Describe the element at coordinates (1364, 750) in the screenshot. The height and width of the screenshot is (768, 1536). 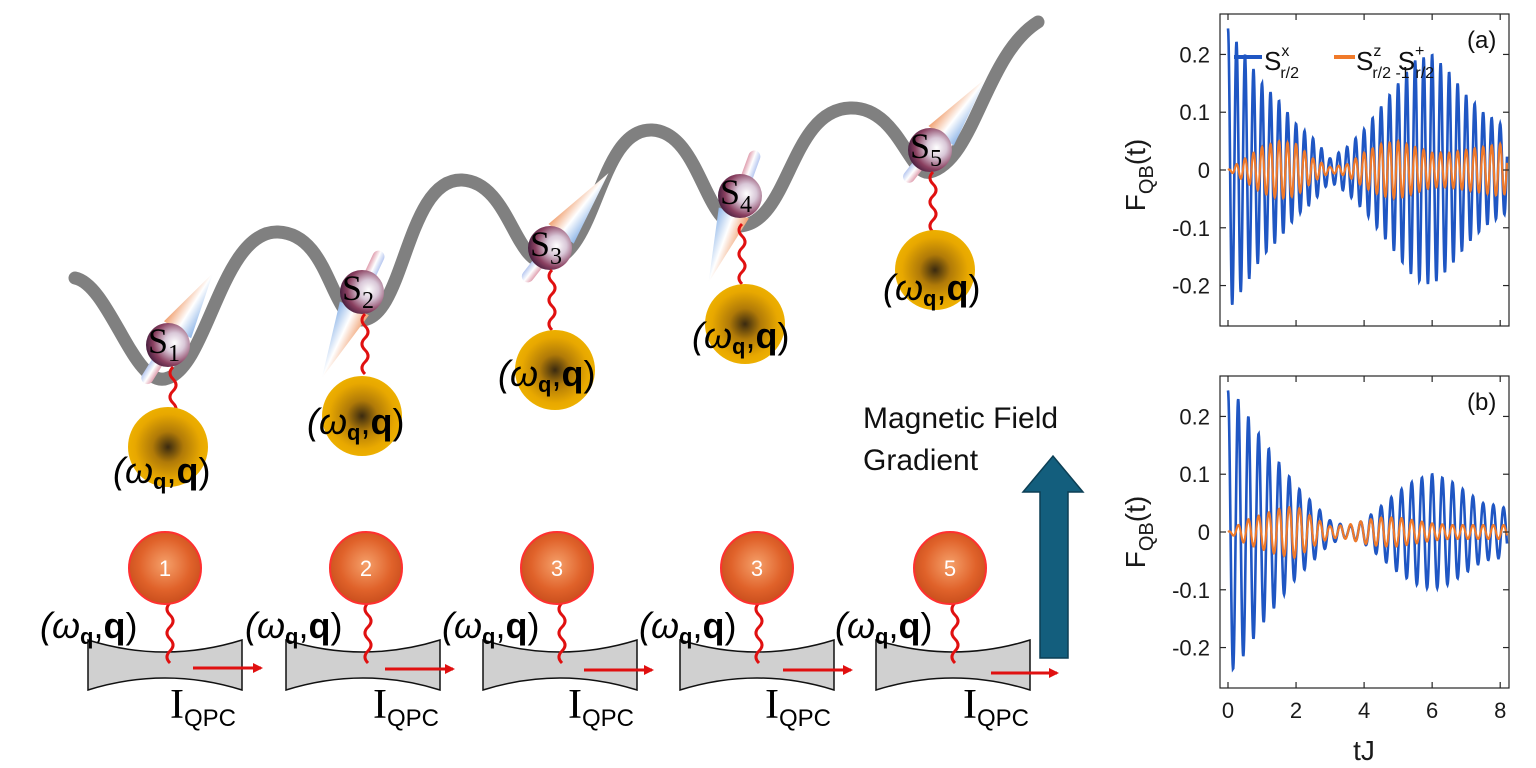
I see `x-axis-label: tJ` at that location.